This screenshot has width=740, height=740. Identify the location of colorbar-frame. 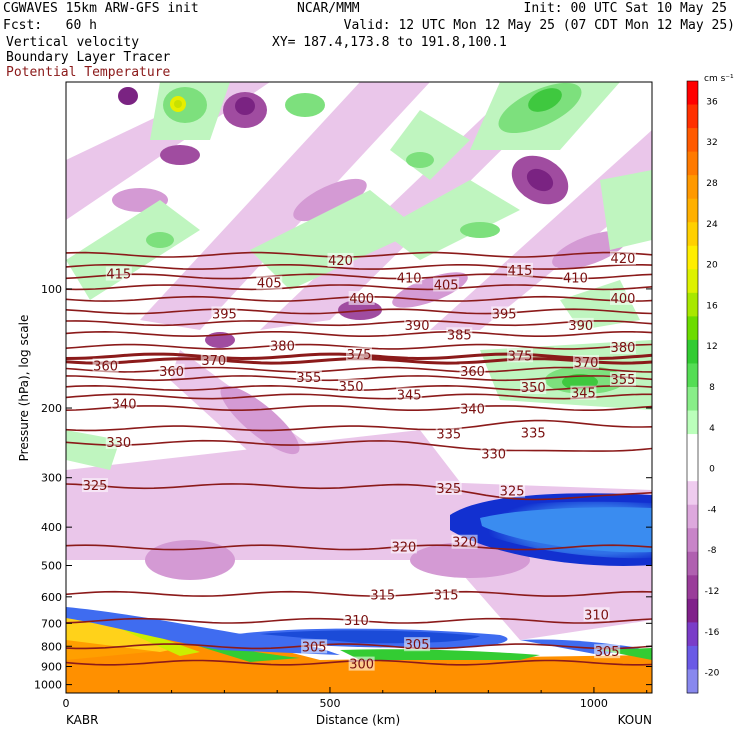
(692, 387).